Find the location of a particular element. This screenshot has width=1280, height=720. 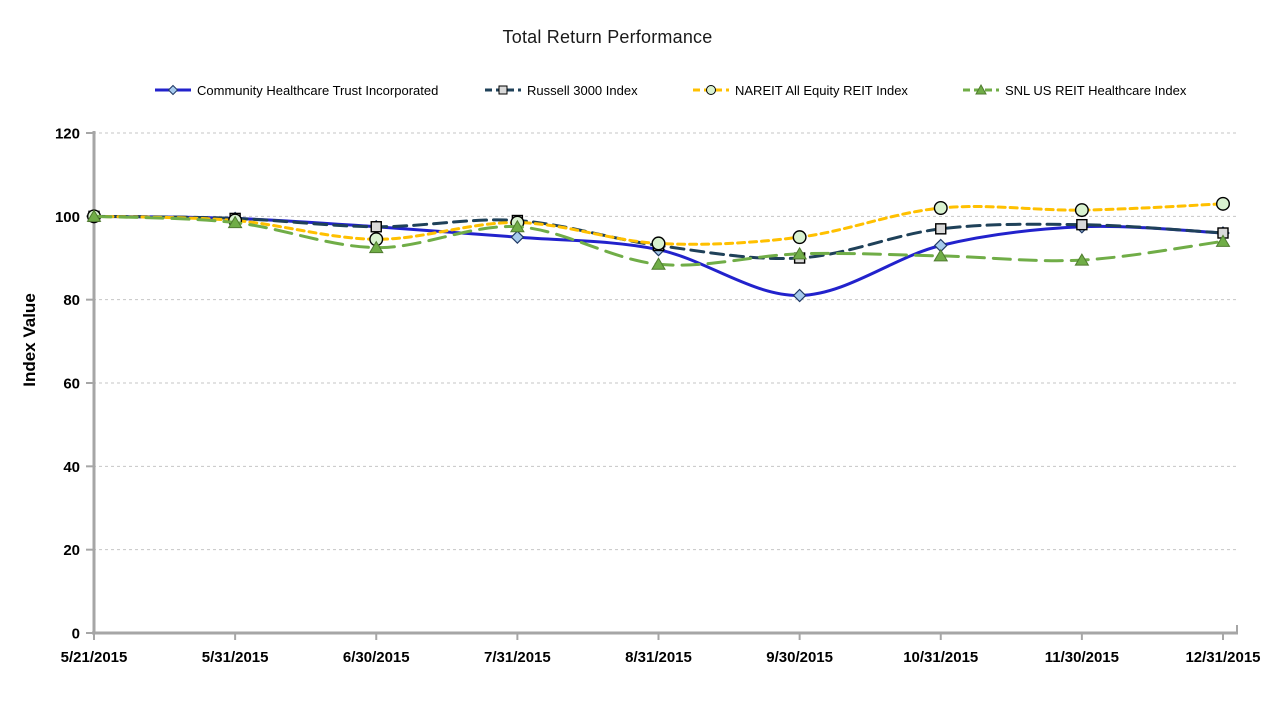

square-marker-icon is located at coordinates (503, 90).